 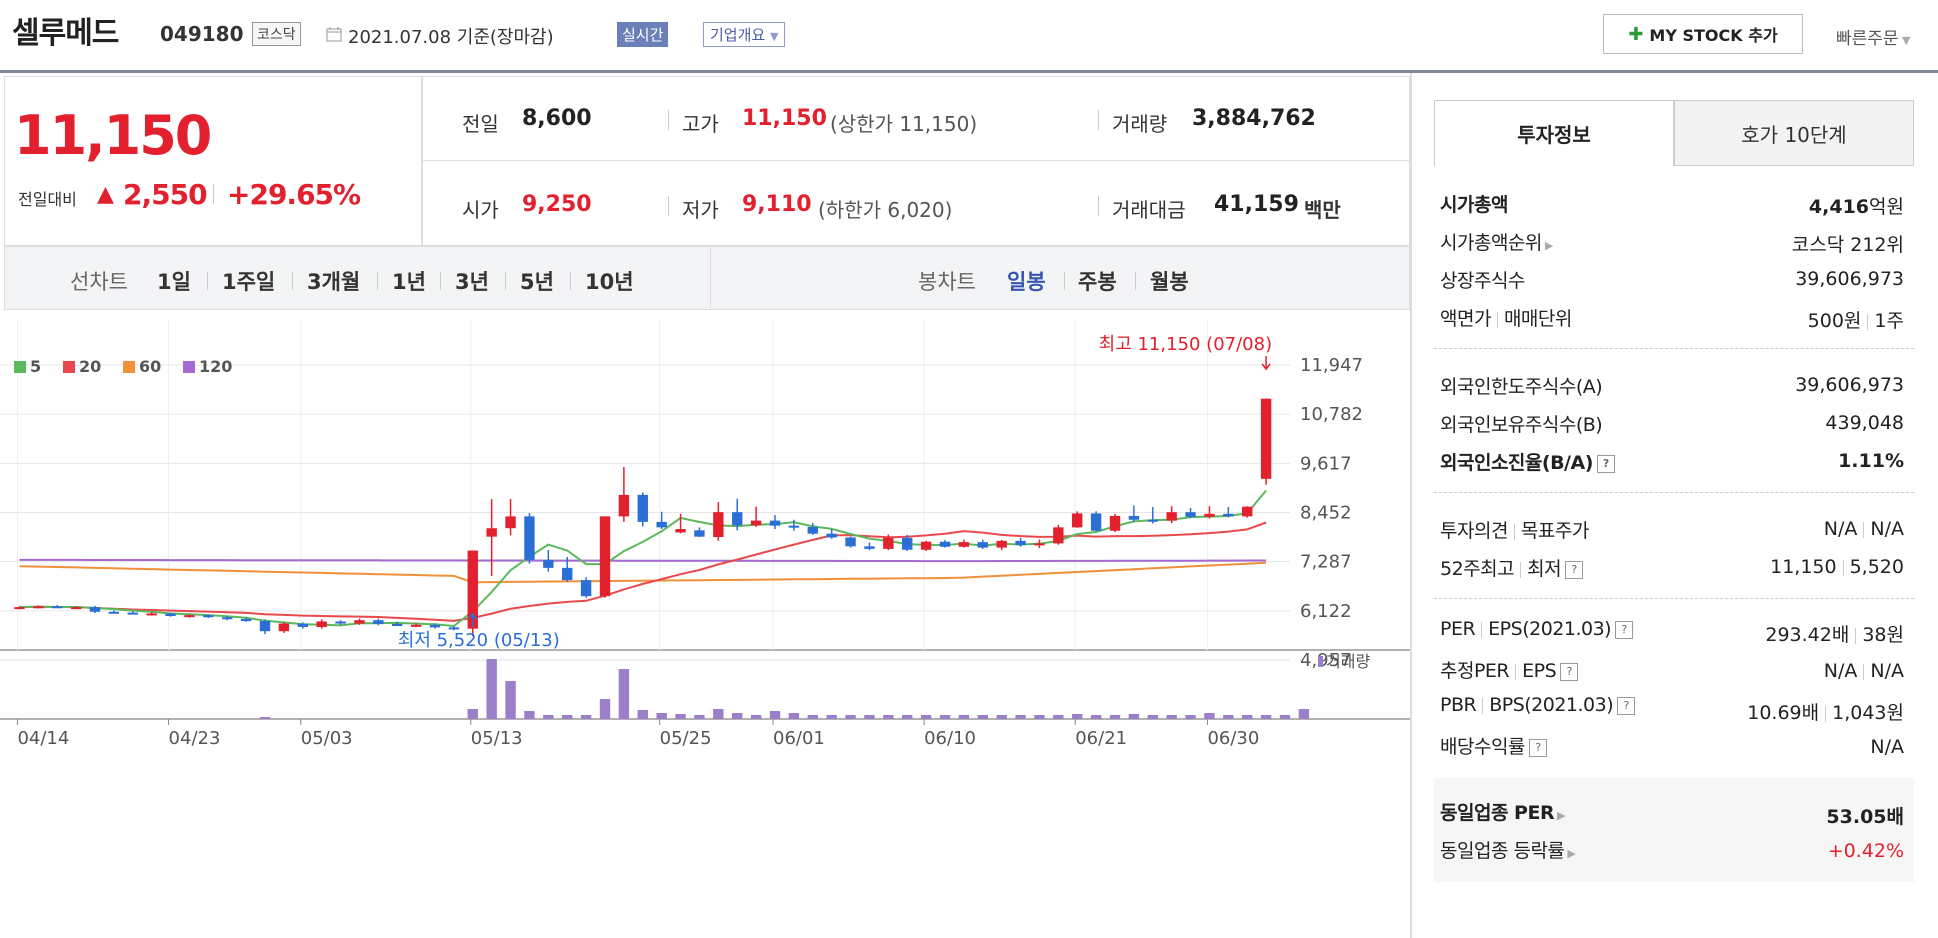 What do you see at coordinates (409, 282) in the screenshot?
I see `tab-1y: 1년` at bounding box center [409, 282].